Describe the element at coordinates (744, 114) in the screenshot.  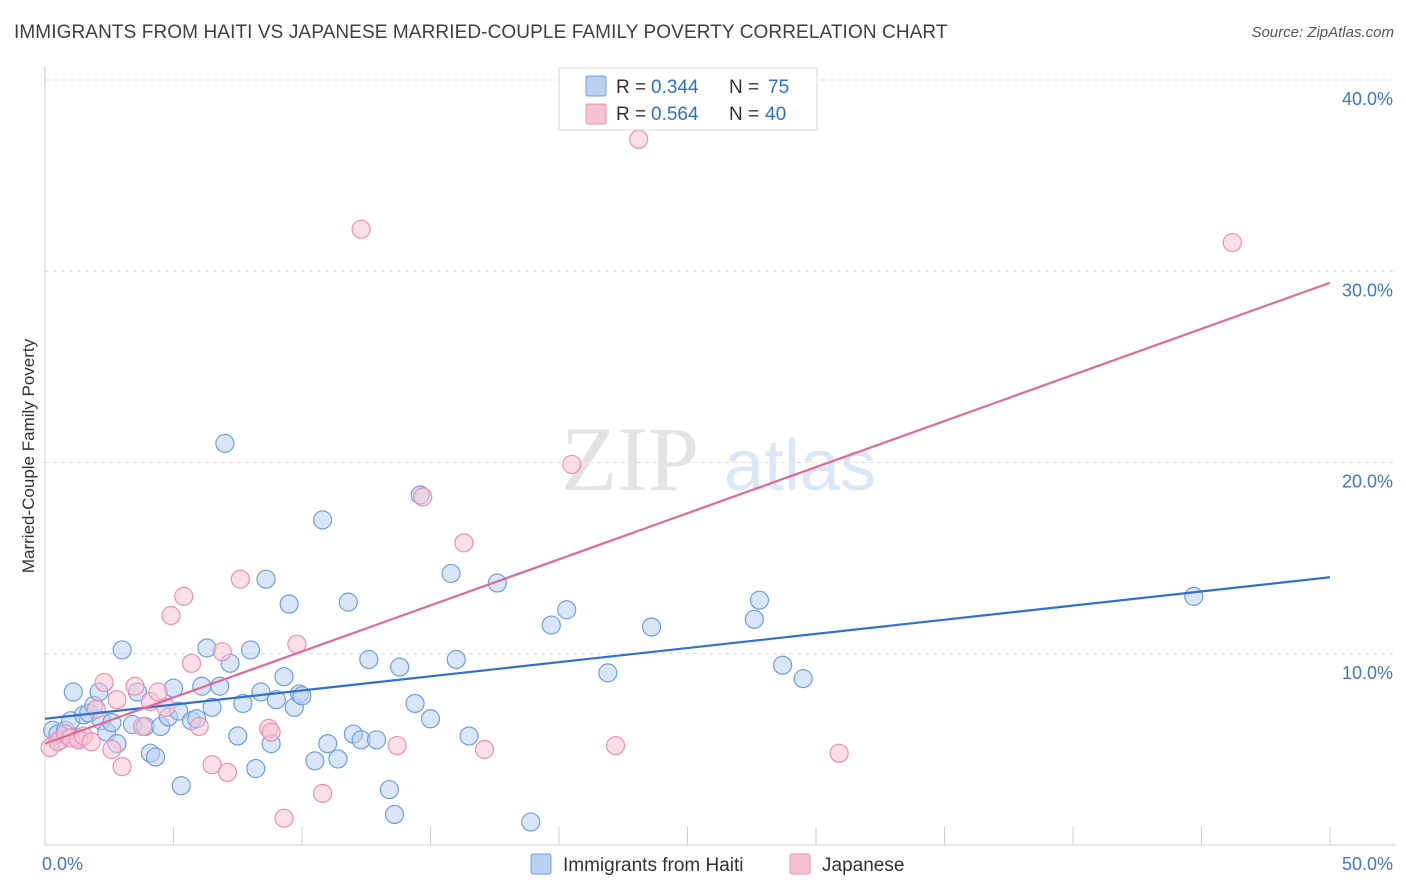
I see `legend-n-label-2: N =` at that location.